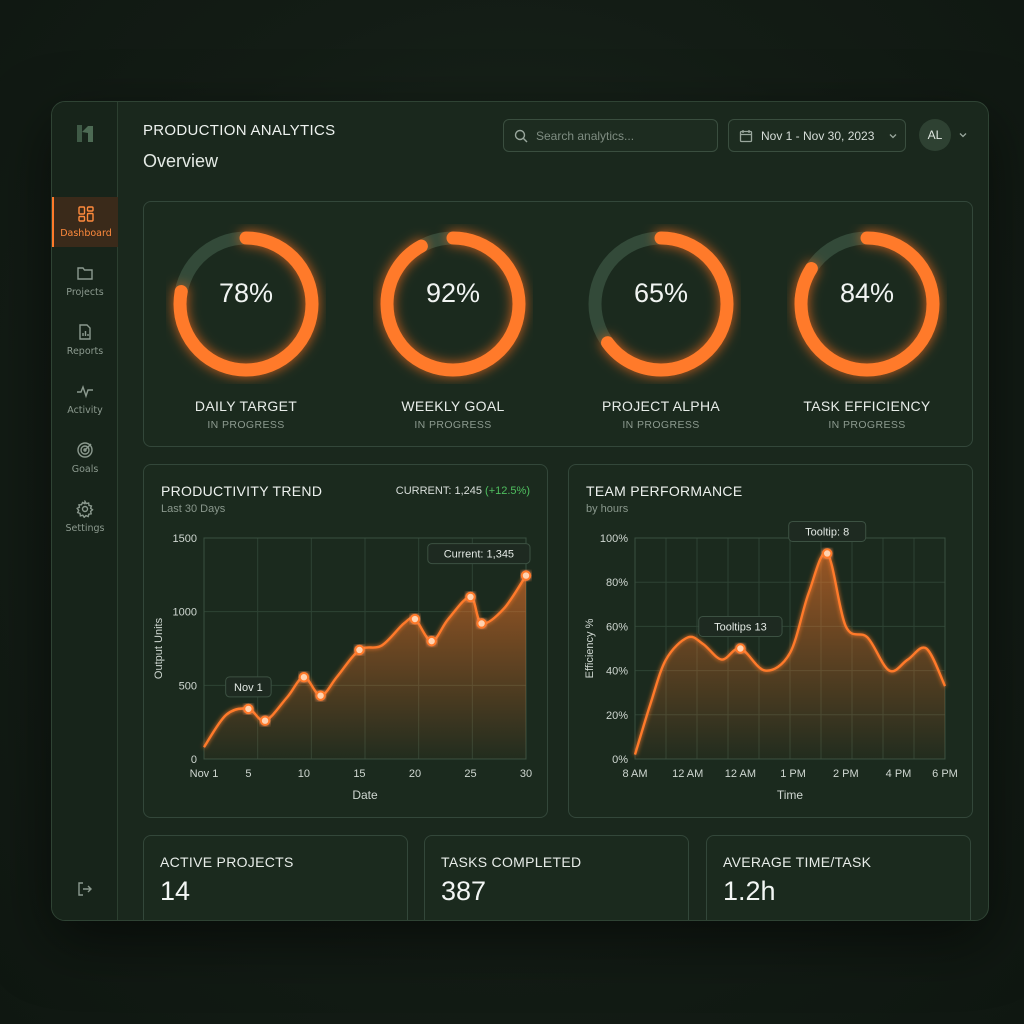 The height and width of the screenshot is (1024, 1024). Describe the element at coordinates (85, 889) in the screenshot. I see `logout-icon` at that location.